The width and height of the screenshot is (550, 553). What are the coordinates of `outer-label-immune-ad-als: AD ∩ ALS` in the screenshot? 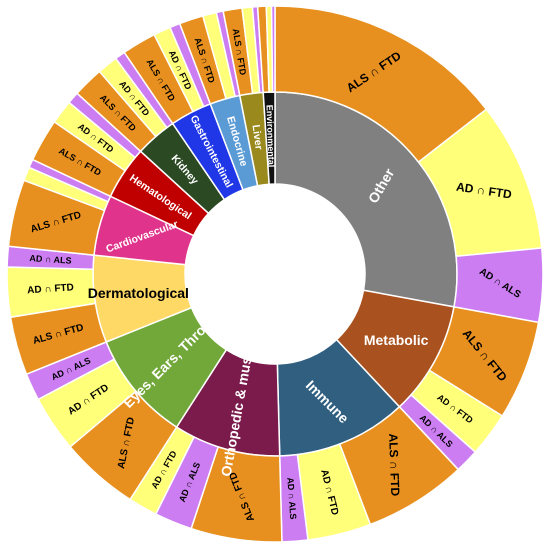 It's located at (291, 498).